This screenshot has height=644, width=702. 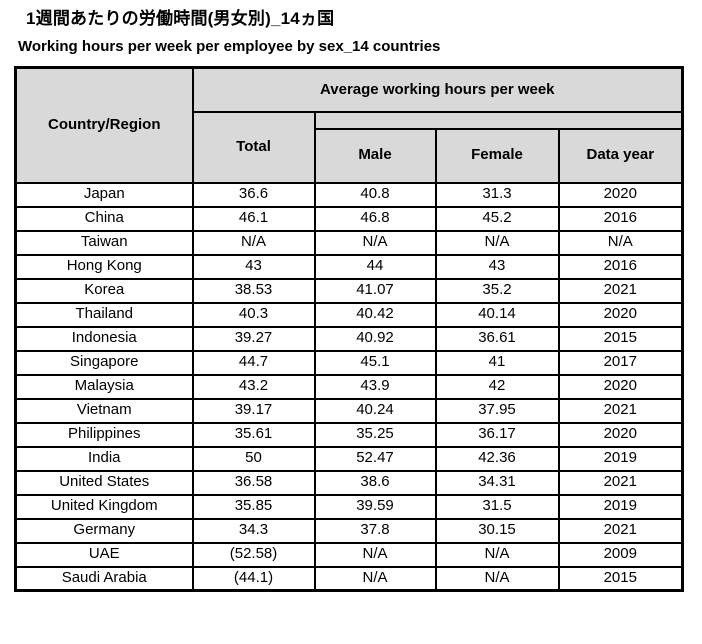 What do you see at coordinates (104, 266) in the screenshot?
I see `cell-country-region: Hong Kong` at bounding box center [104, 266].